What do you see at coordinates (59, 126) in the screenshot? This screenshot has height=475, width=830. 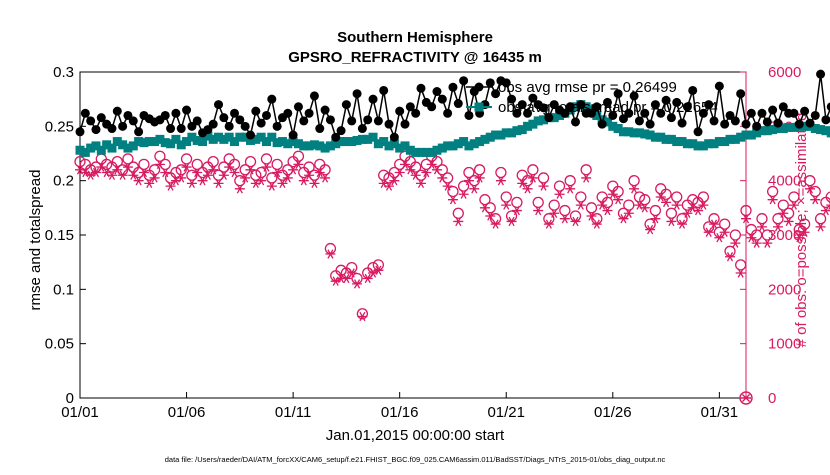 I see `y-tick-label: 0.25` at bounding box center [59, 126].